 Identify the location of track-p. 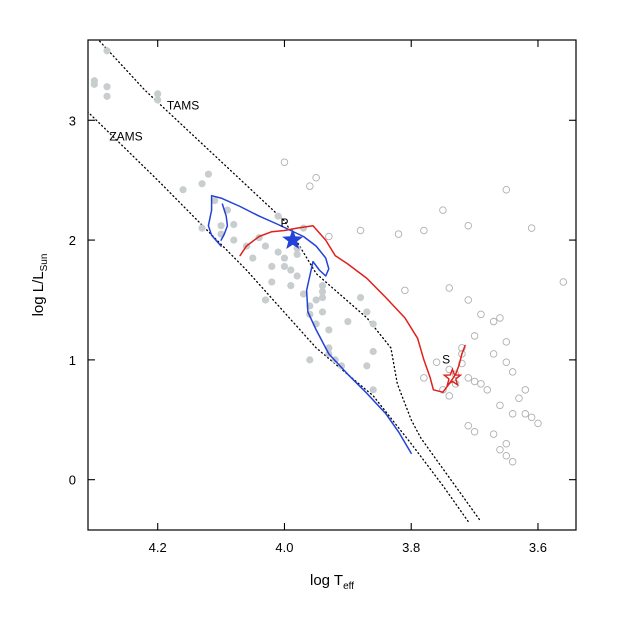
(309, 324).